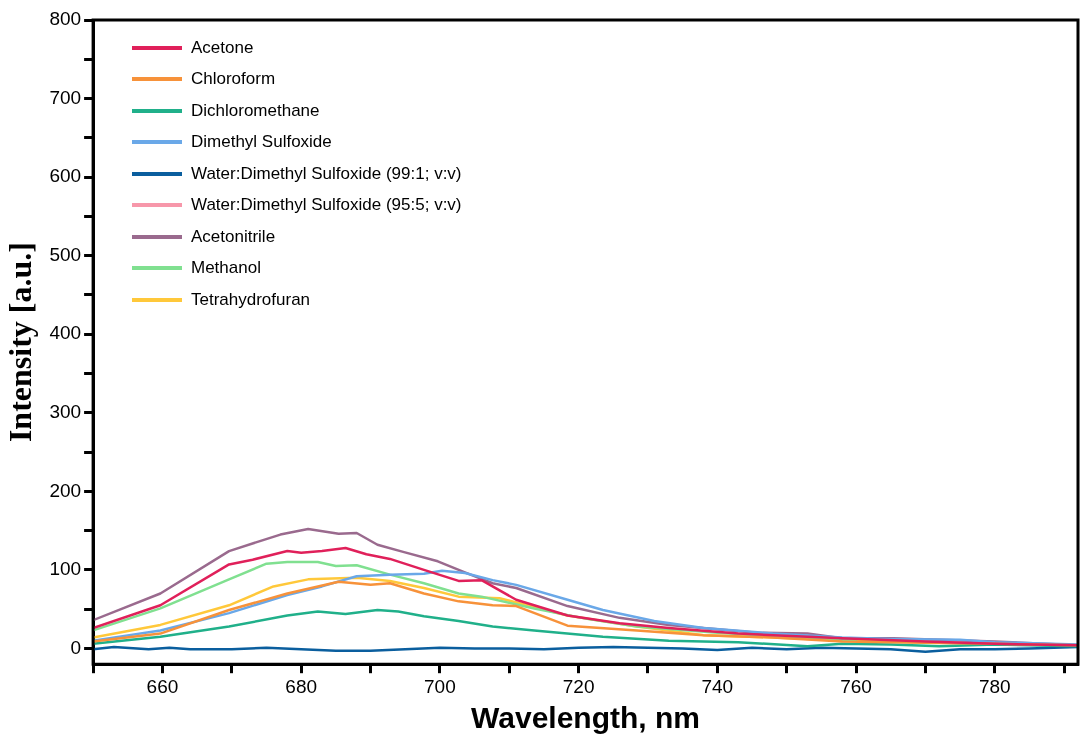  What do you see at coordinates (65, 254) in the screenshot?
I see `y-tick-label: 500` at bounding box center [65, 254].